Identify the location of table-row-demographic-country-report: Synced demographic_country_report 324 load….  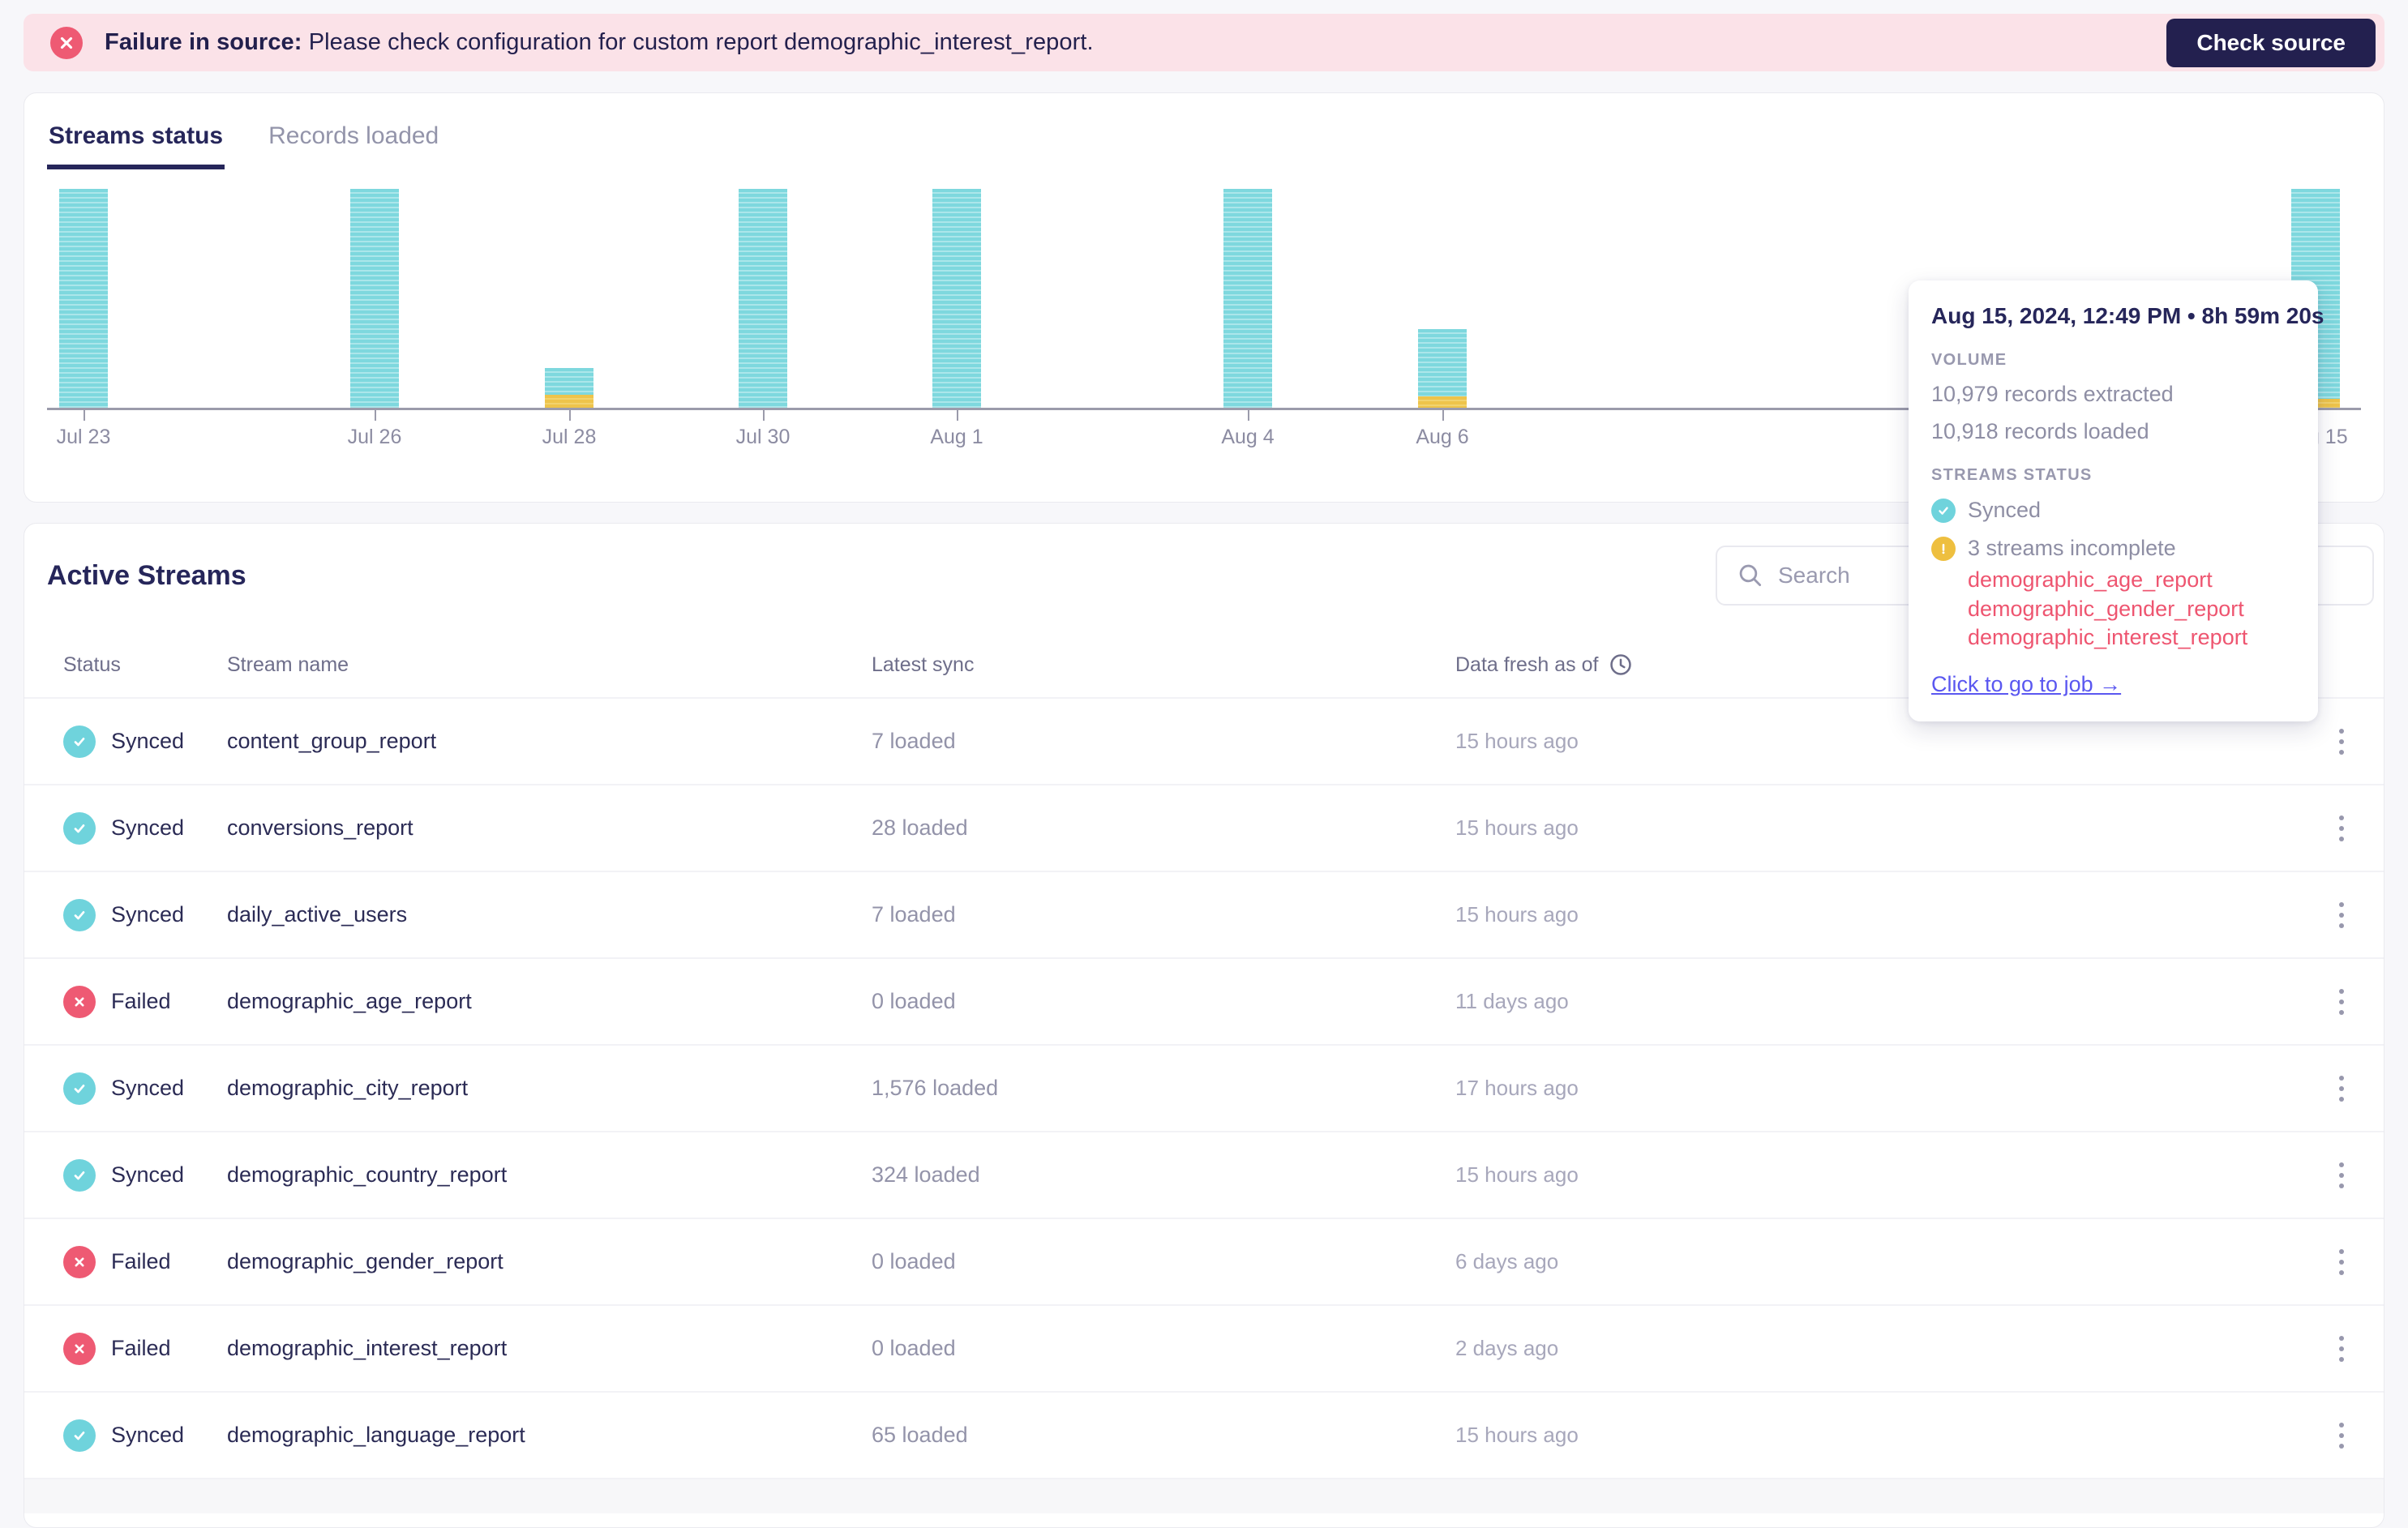
(1204, 1175).